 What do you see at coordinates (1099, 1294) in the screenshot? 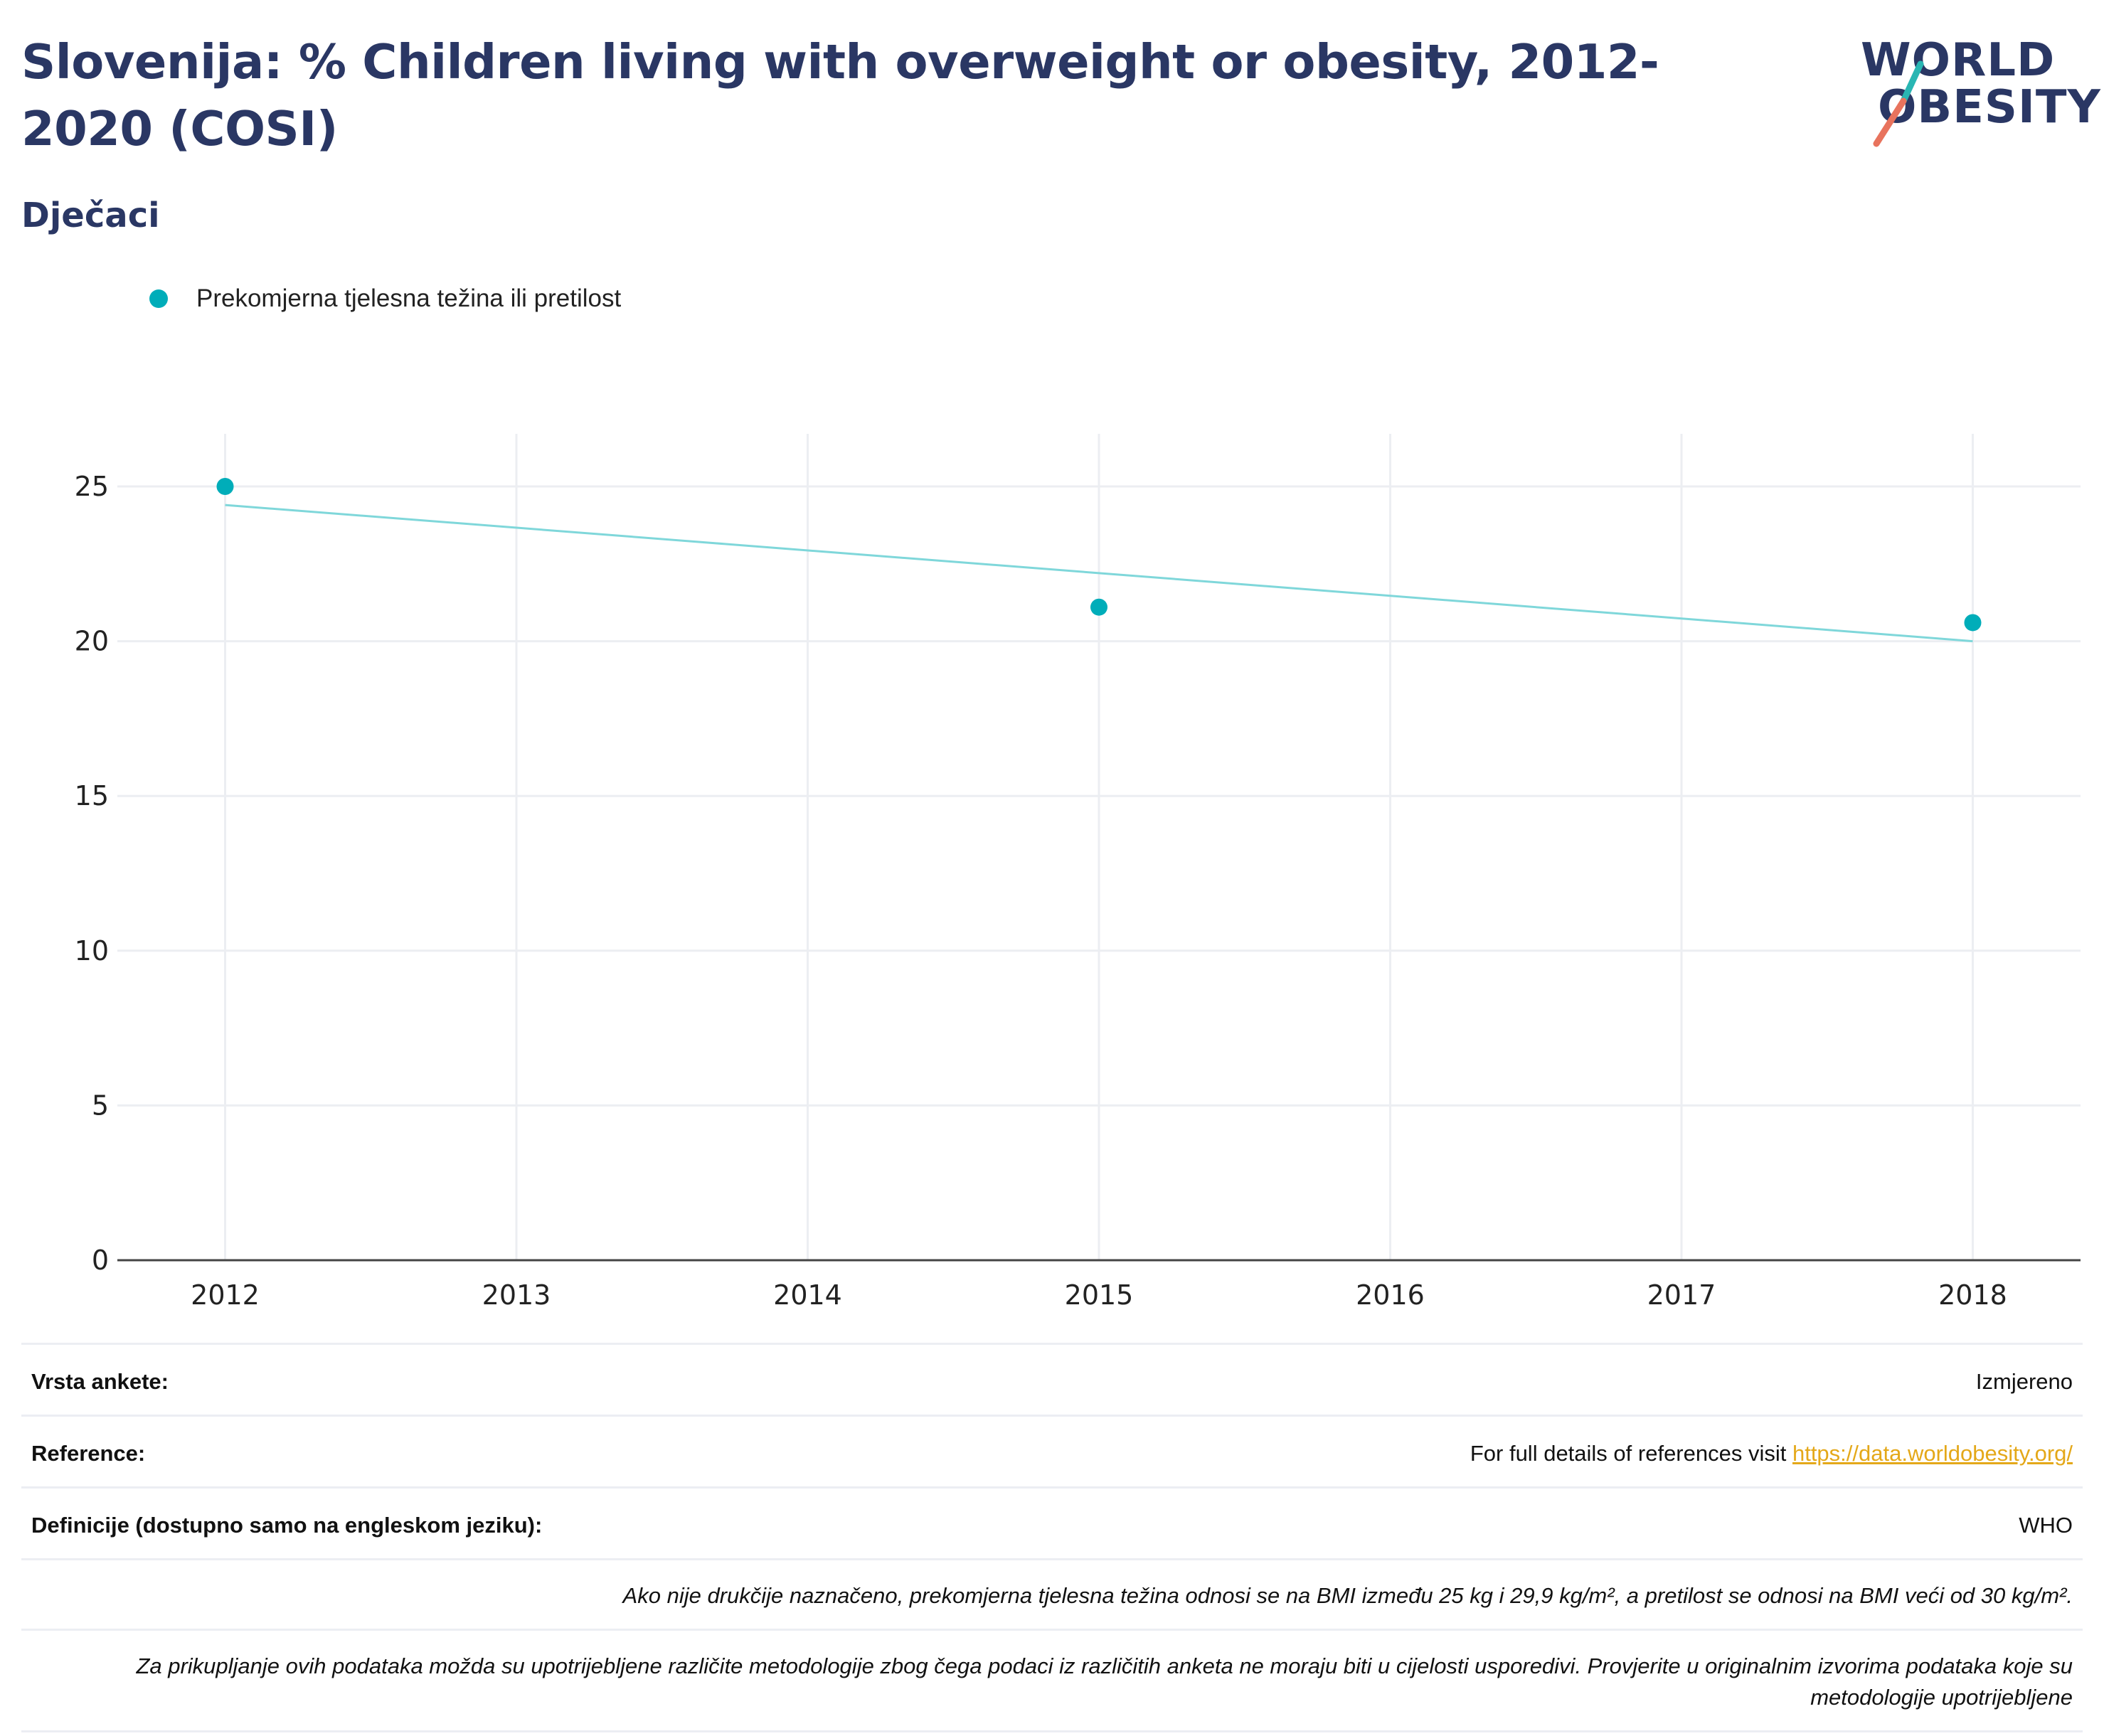
I see `x-tick-label: 2015` at bounding box center [1099, 1294].